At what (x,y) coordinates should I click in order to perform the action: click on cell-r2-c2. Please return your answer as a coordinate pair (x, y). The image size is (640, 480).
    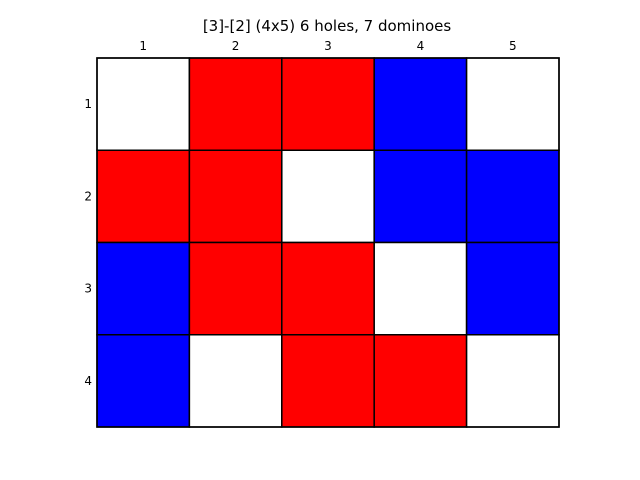
    Looking at the image, I should click on (235, 196).